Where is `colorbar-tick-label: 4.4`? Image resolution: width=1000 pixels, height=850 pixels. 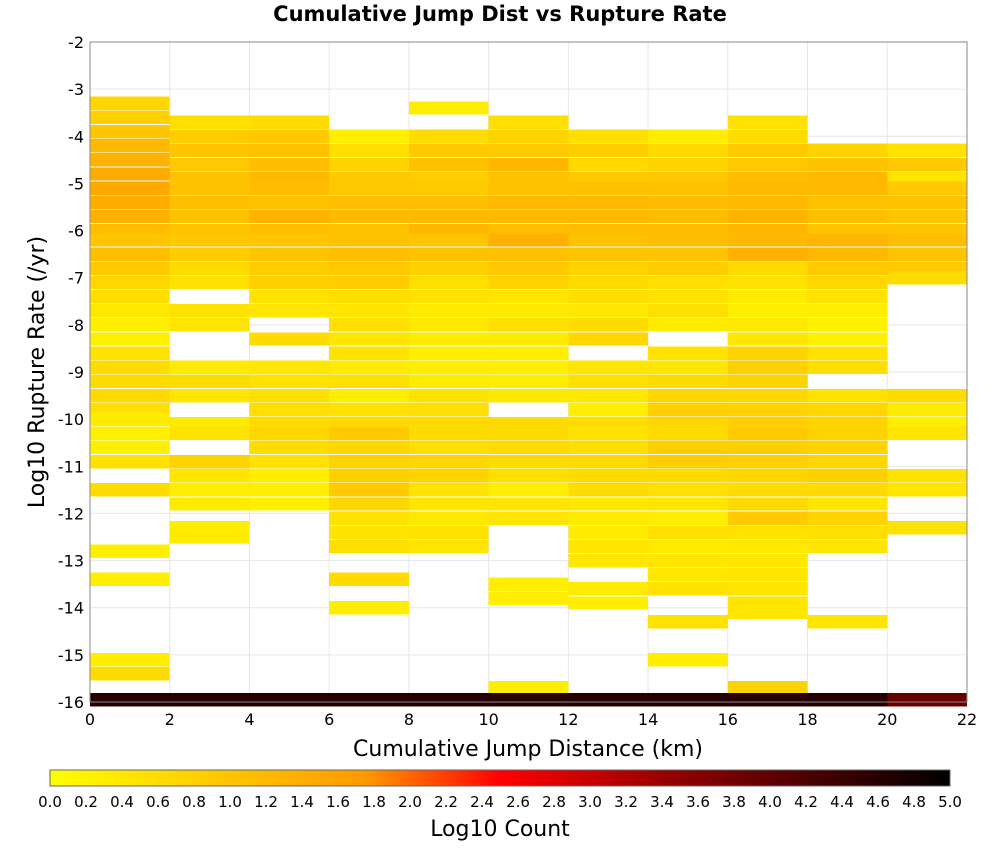
colorbar-tick-label: 4.4 is located at coordinates (842, 802).